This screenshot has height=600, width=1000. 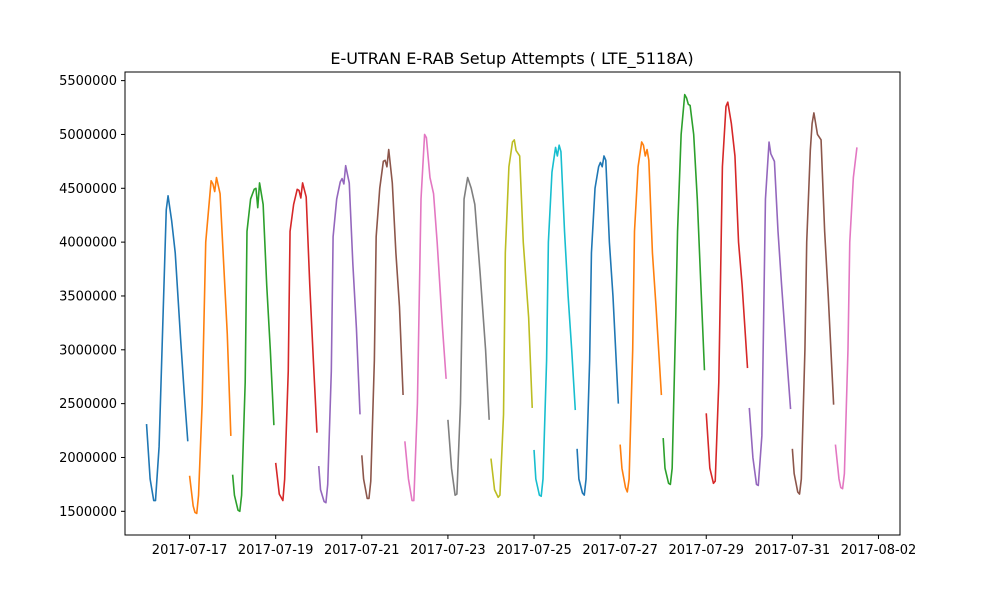 I want to click on y-tick-label: 4500000, so click(x=88, y=189).